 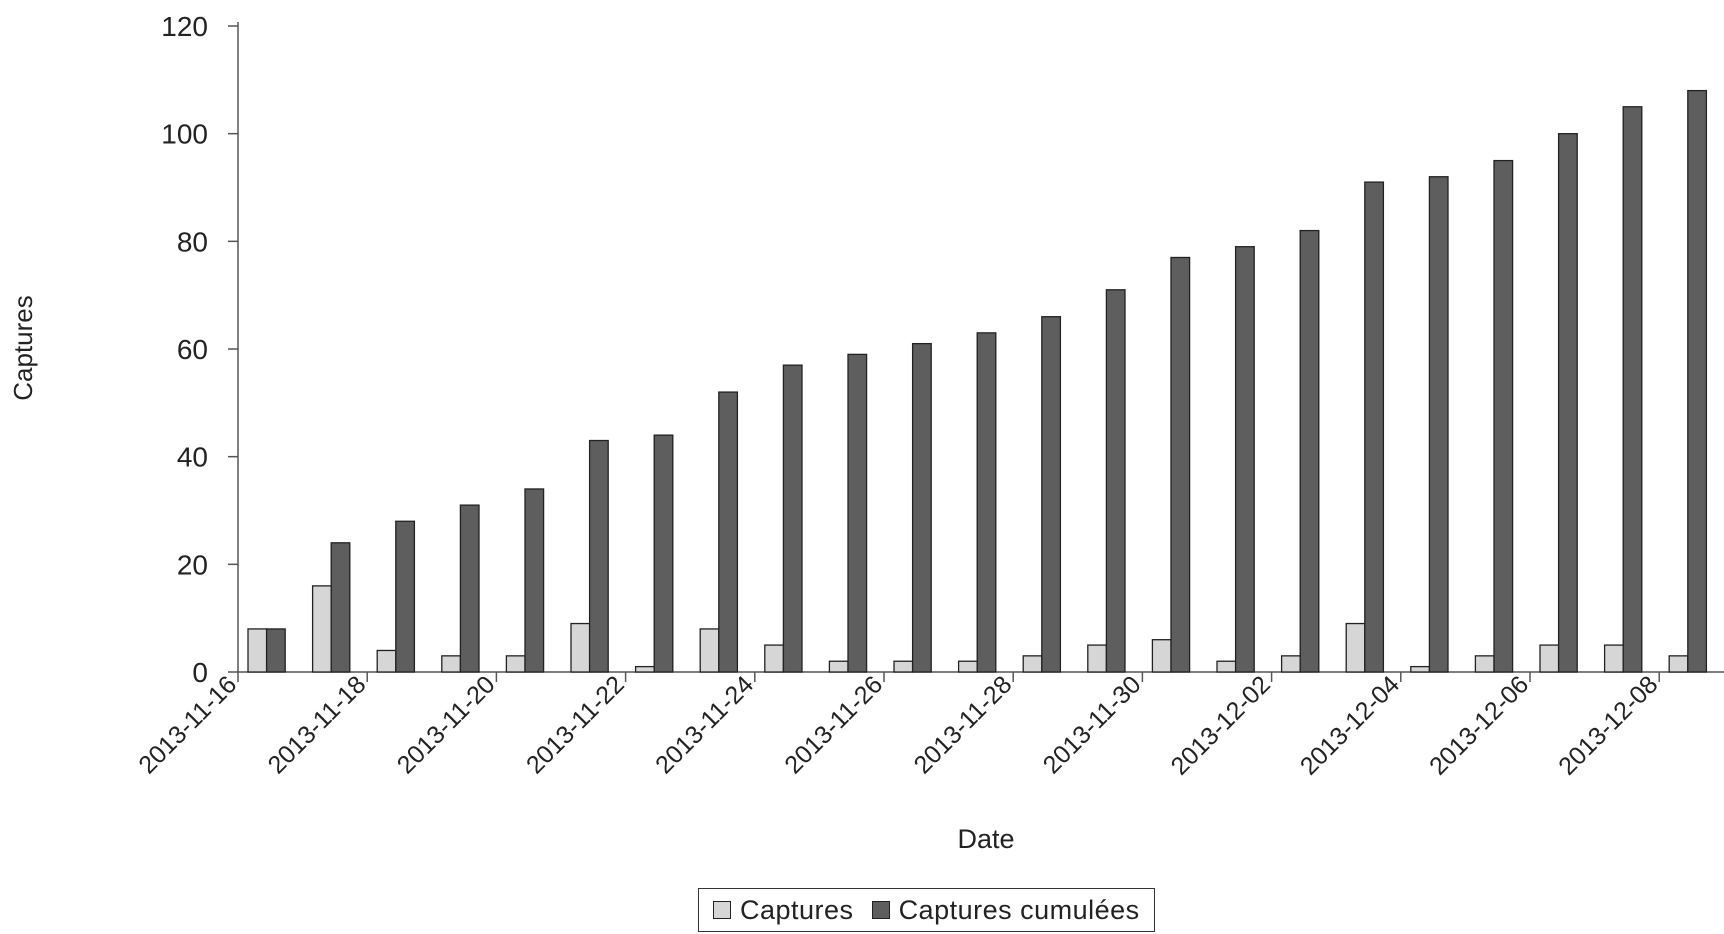 What do you see at coordinates (880, 910) in the screenshot?
I see `legend-swatch-captures-cumulees` at bounding box center [880, 910].